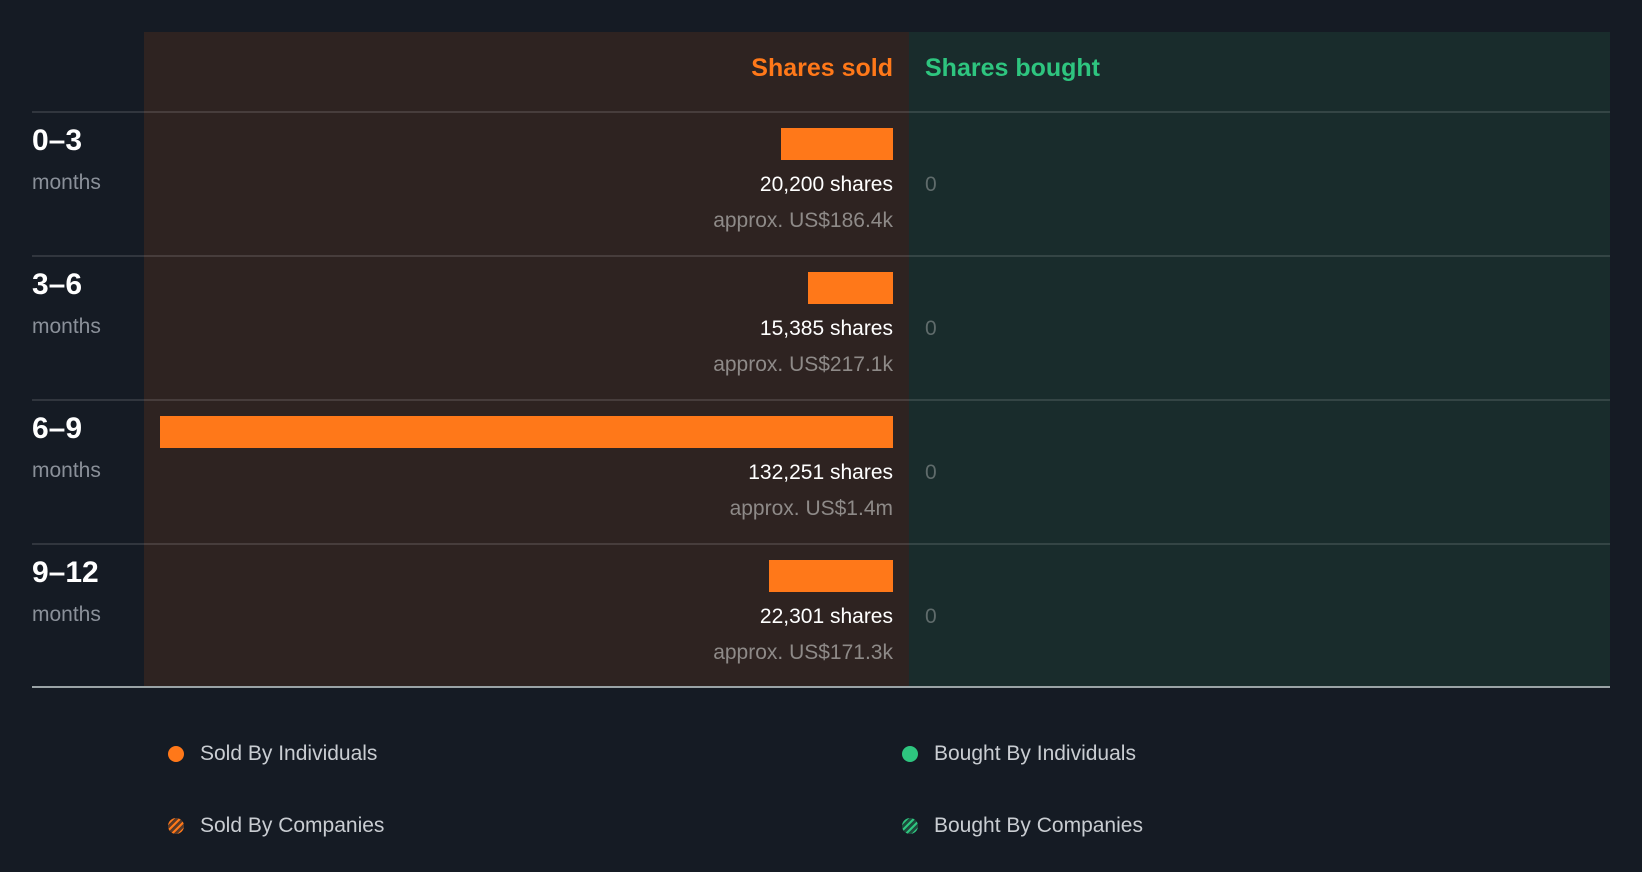 The height and width of the screenshot is (872, 1642). What do you see at coordinates (57, 428) in the screenshot?
I see `period-label: 6–9` at bounding box center [57, 428].